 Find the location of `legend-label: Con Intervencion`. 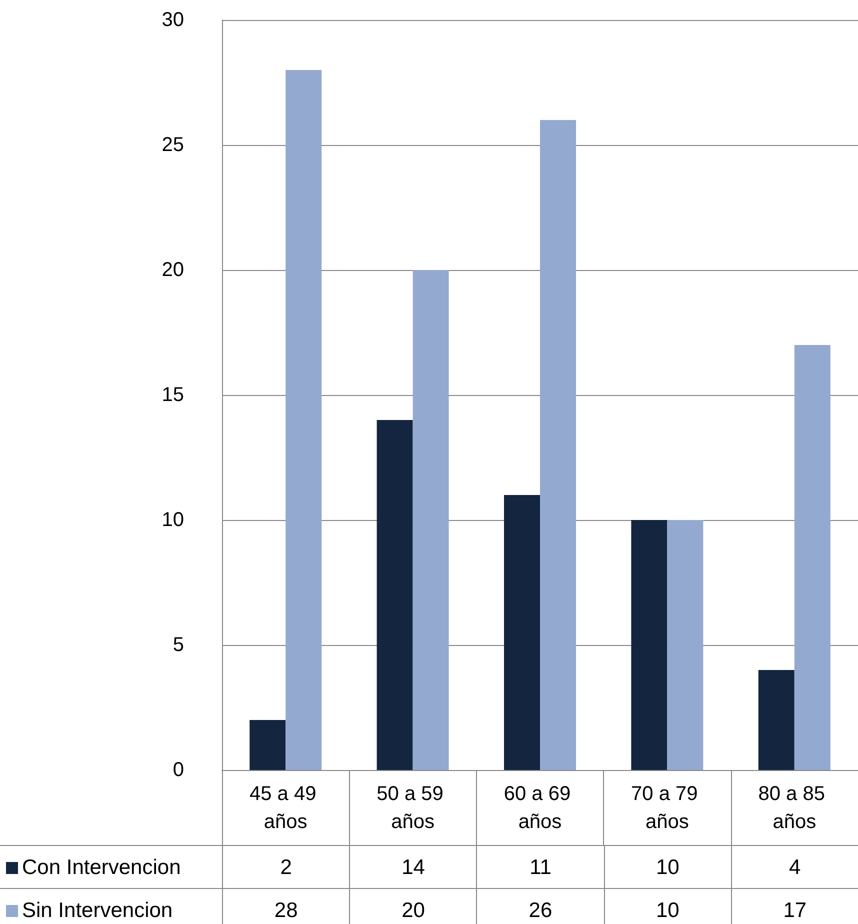

legend-label: Con Intervencion is located at coordinates (101, 868).